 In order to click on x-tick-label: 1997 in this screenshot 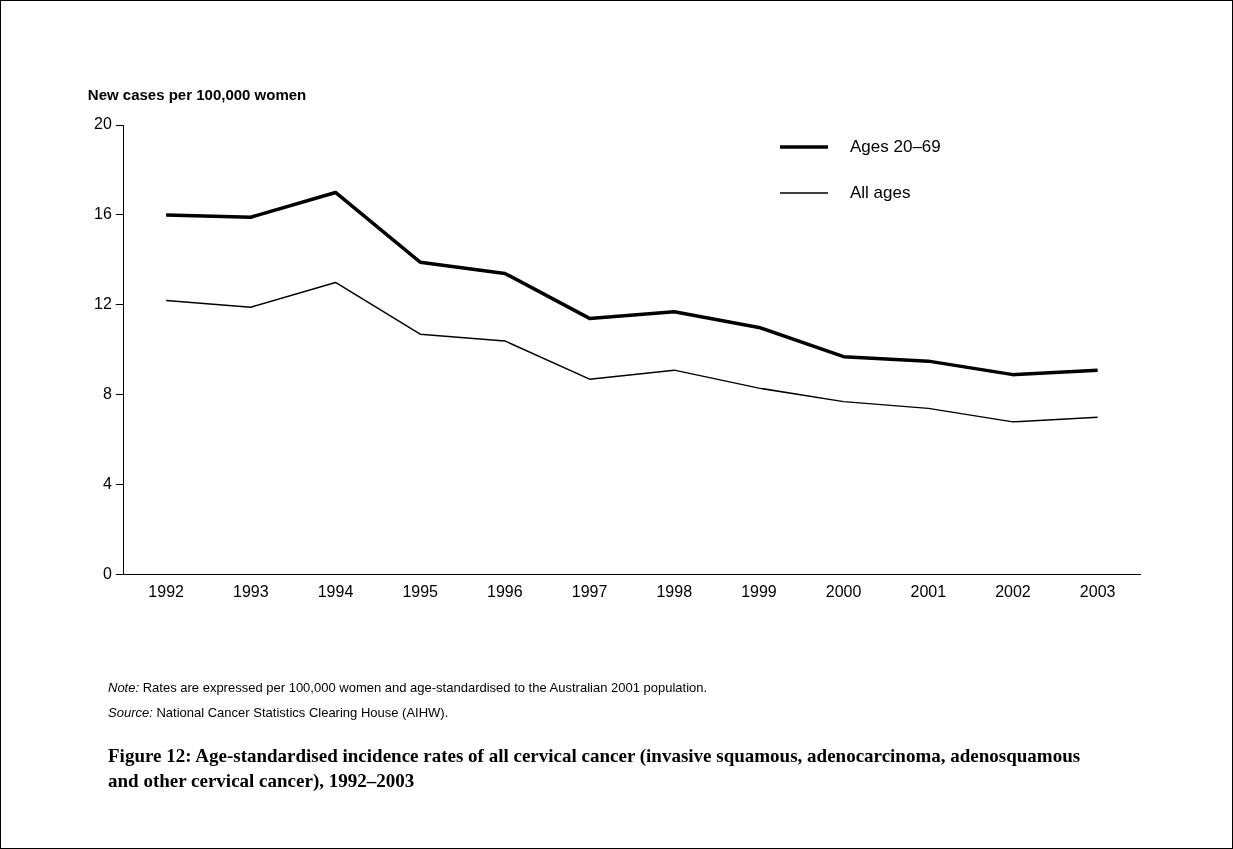, I will do `click(589, 591)`.